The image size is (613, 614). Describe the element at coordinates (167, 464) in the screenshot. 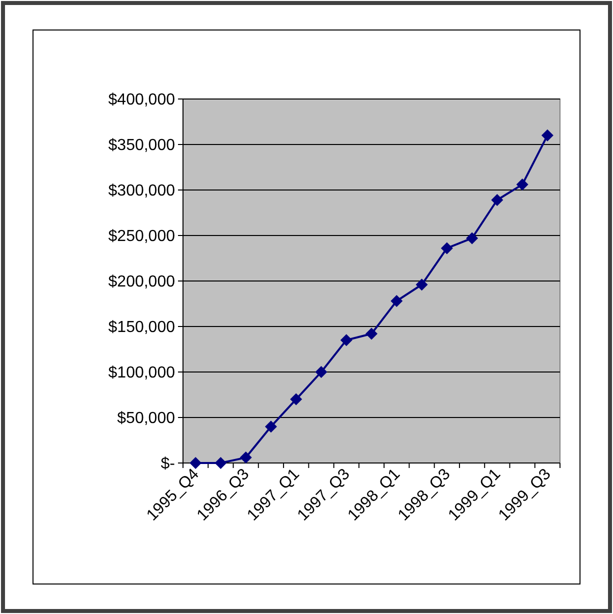

I see `y-tick-label: $-` at that location.